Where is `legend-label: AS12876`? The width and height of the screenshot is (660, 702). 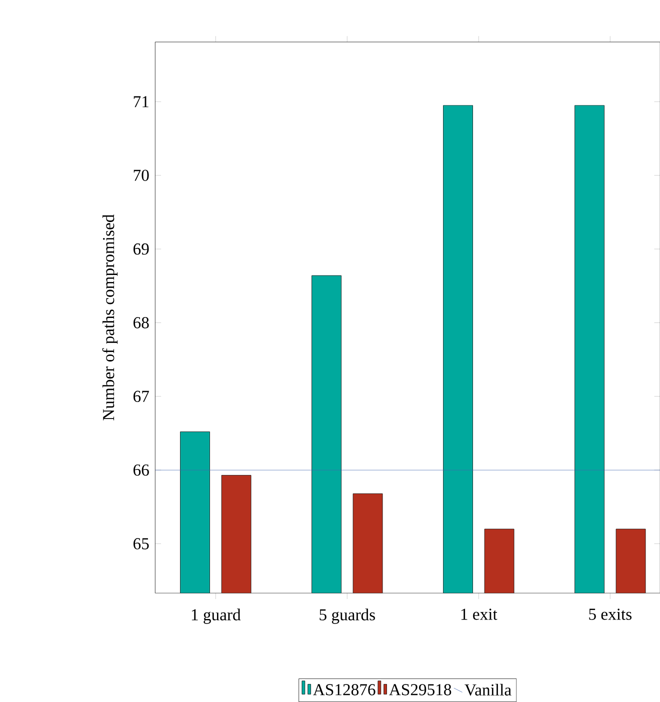
legend-label: AS12876 is located at coordinates (344, 690).